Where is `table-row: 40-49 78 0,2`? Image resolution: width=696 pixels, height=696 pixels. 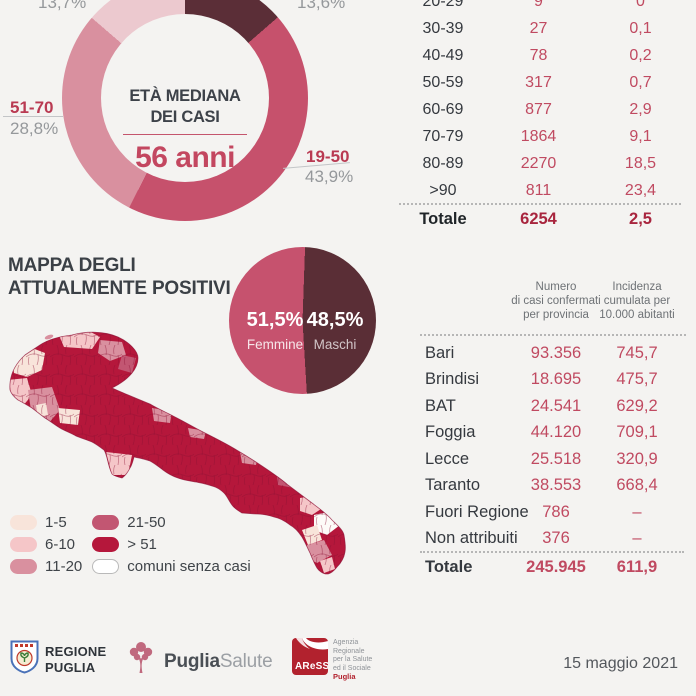
table-row: 40-49 78 0,2 is located at coordinates (545, 55).